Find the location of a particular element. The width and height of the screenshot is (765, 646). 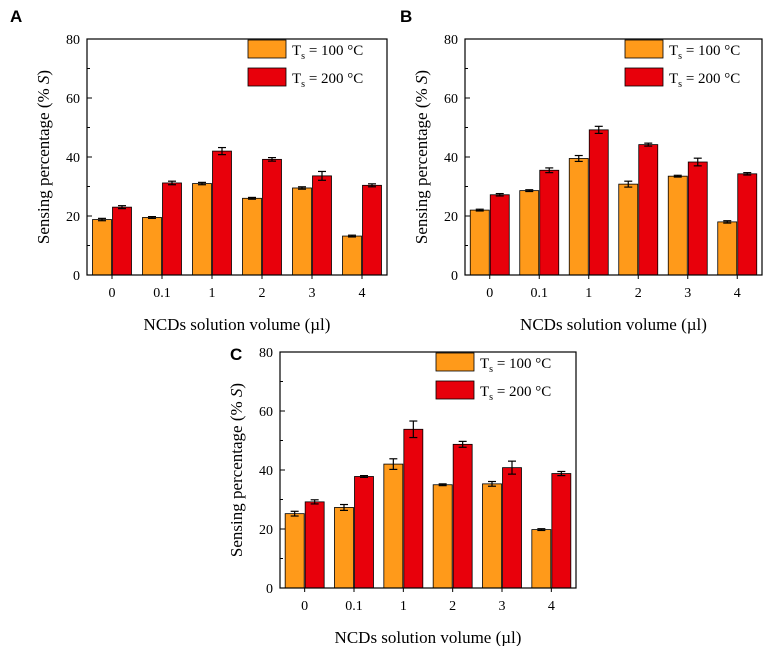

x-tick-label: 1 is located at coordinates (588, 293).